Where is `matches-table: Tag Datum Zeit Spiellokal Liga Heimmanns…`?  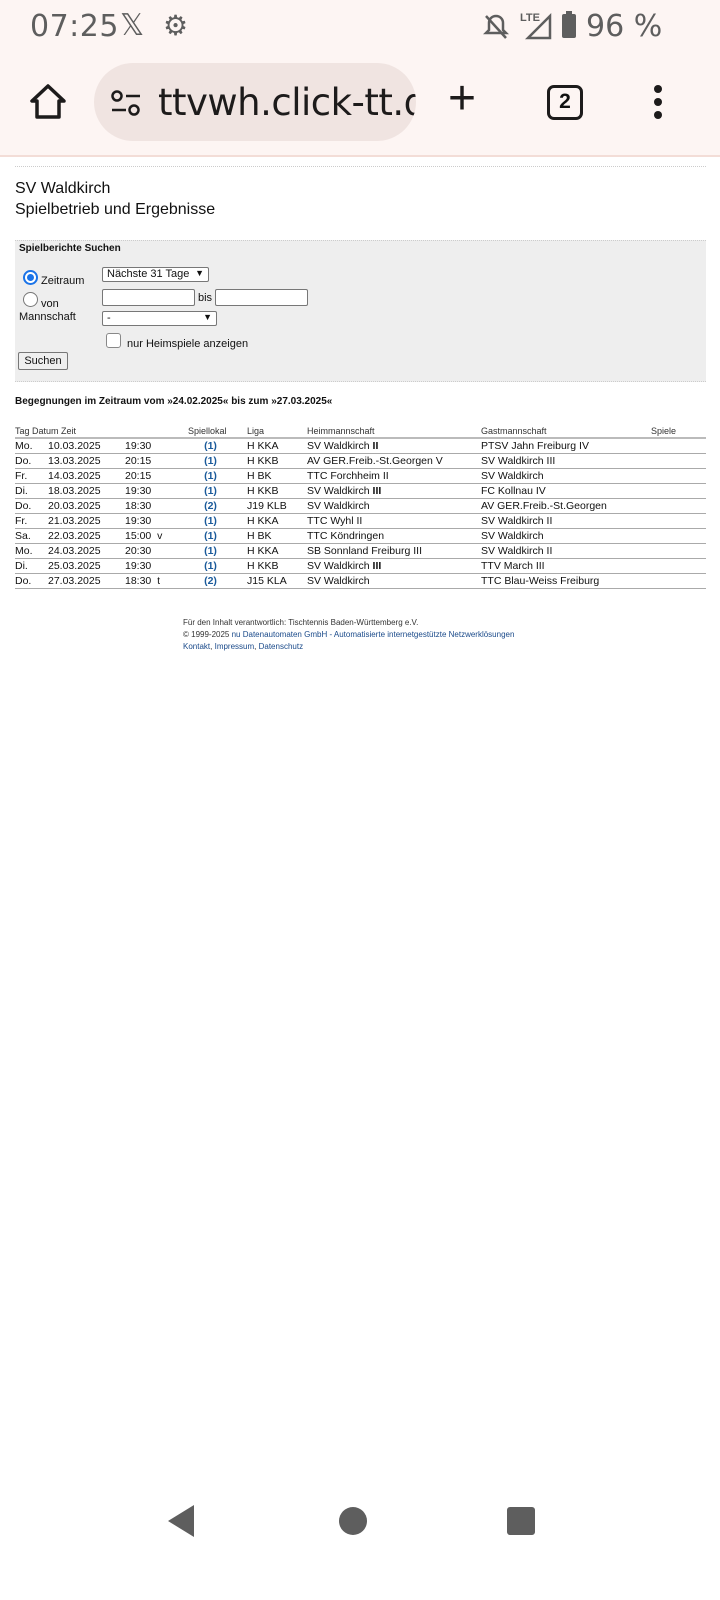
matches-table: Tag Datum Zeit Spiellokal Liga Heimmanns… is located at coordinates (360, 506).